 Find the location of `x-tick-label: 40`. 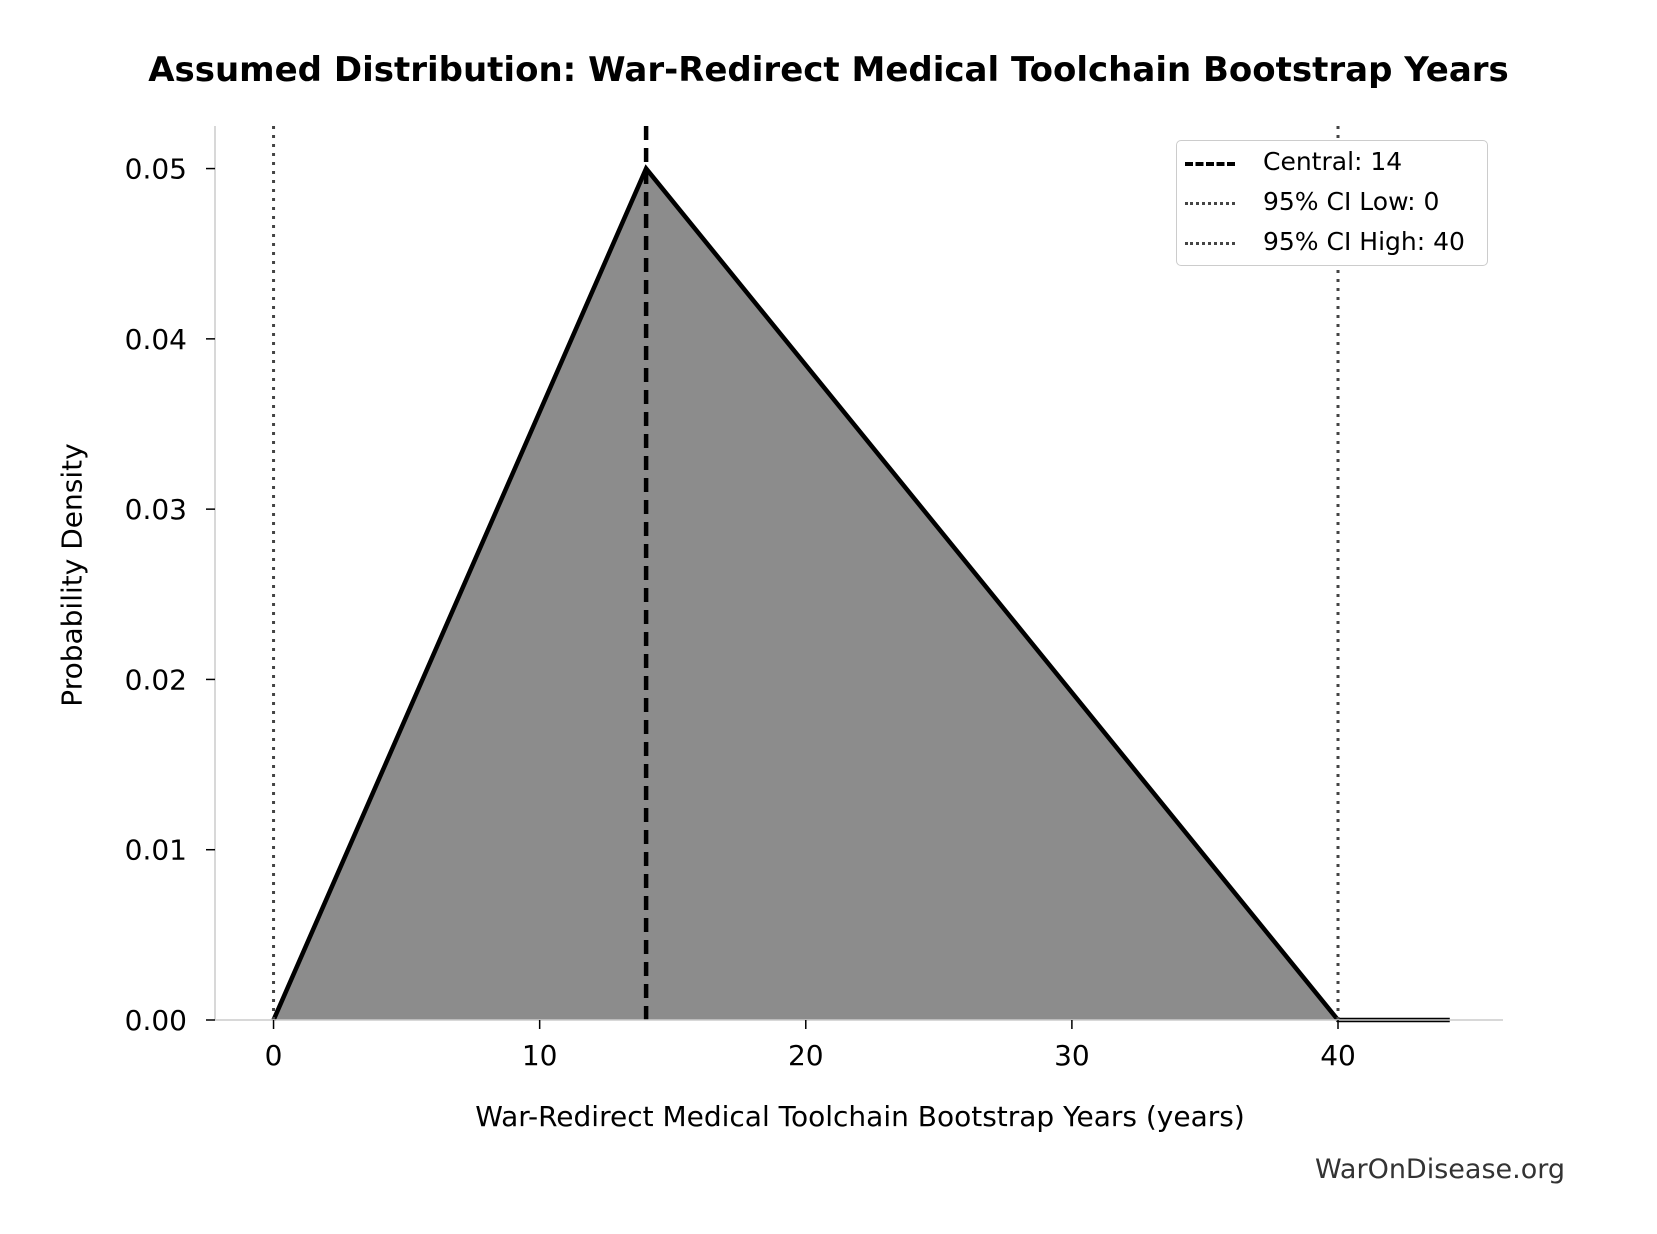

x-tick-label: 40 is located at coordinates (1338, 1055).